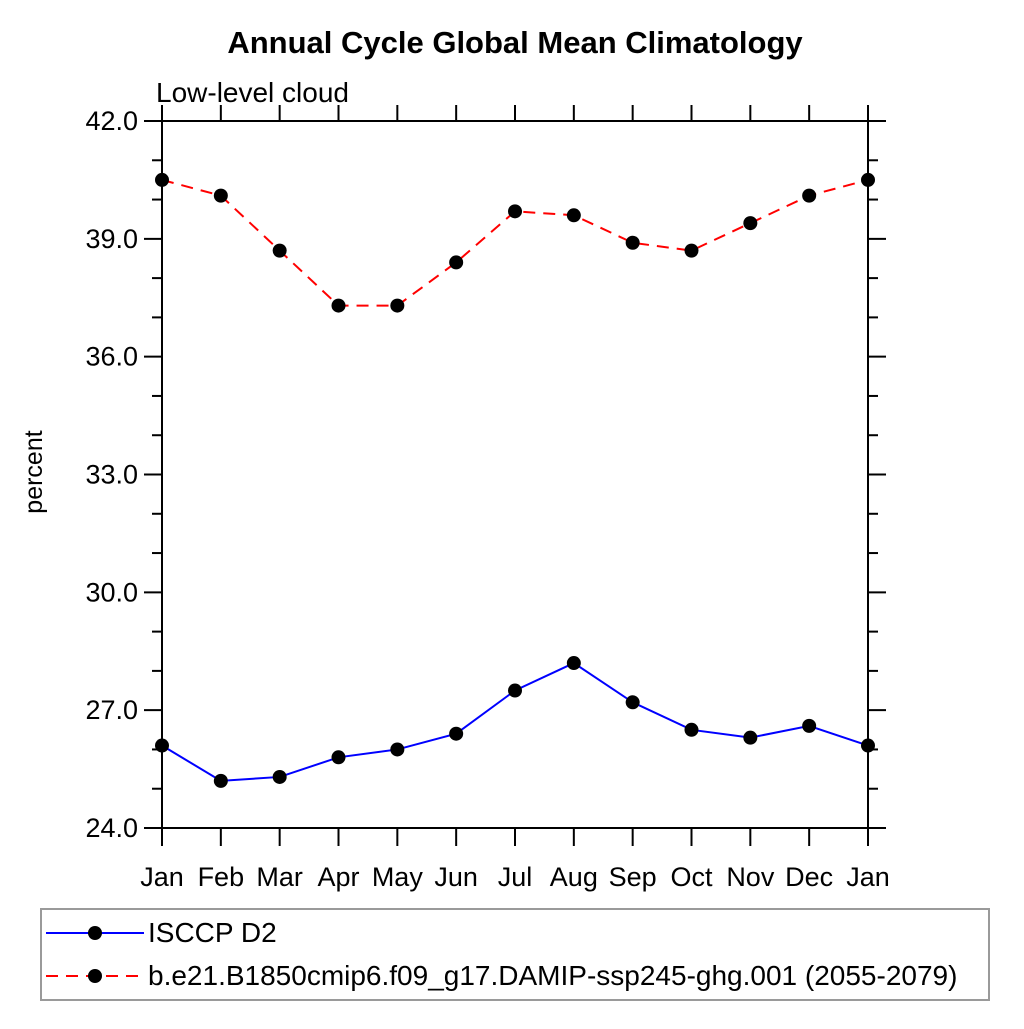 This screenshot has height=1029, width=1024. Describe the element at coordinates (212, 932) in the screenshot. I see `legend-label: ISCCP D2` at that location.